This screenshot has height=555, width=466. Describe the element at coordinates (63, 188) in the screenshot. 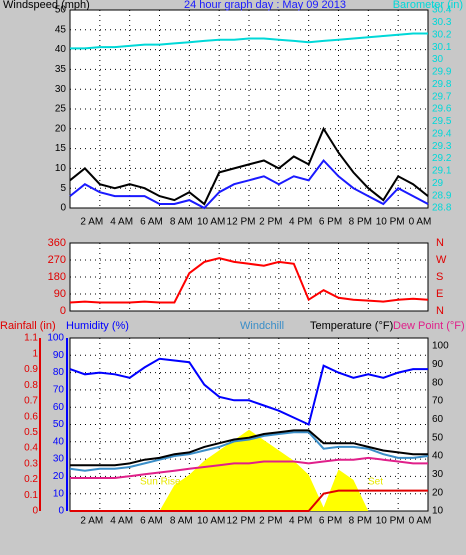

I see `y-tick-label: 5` at that location.